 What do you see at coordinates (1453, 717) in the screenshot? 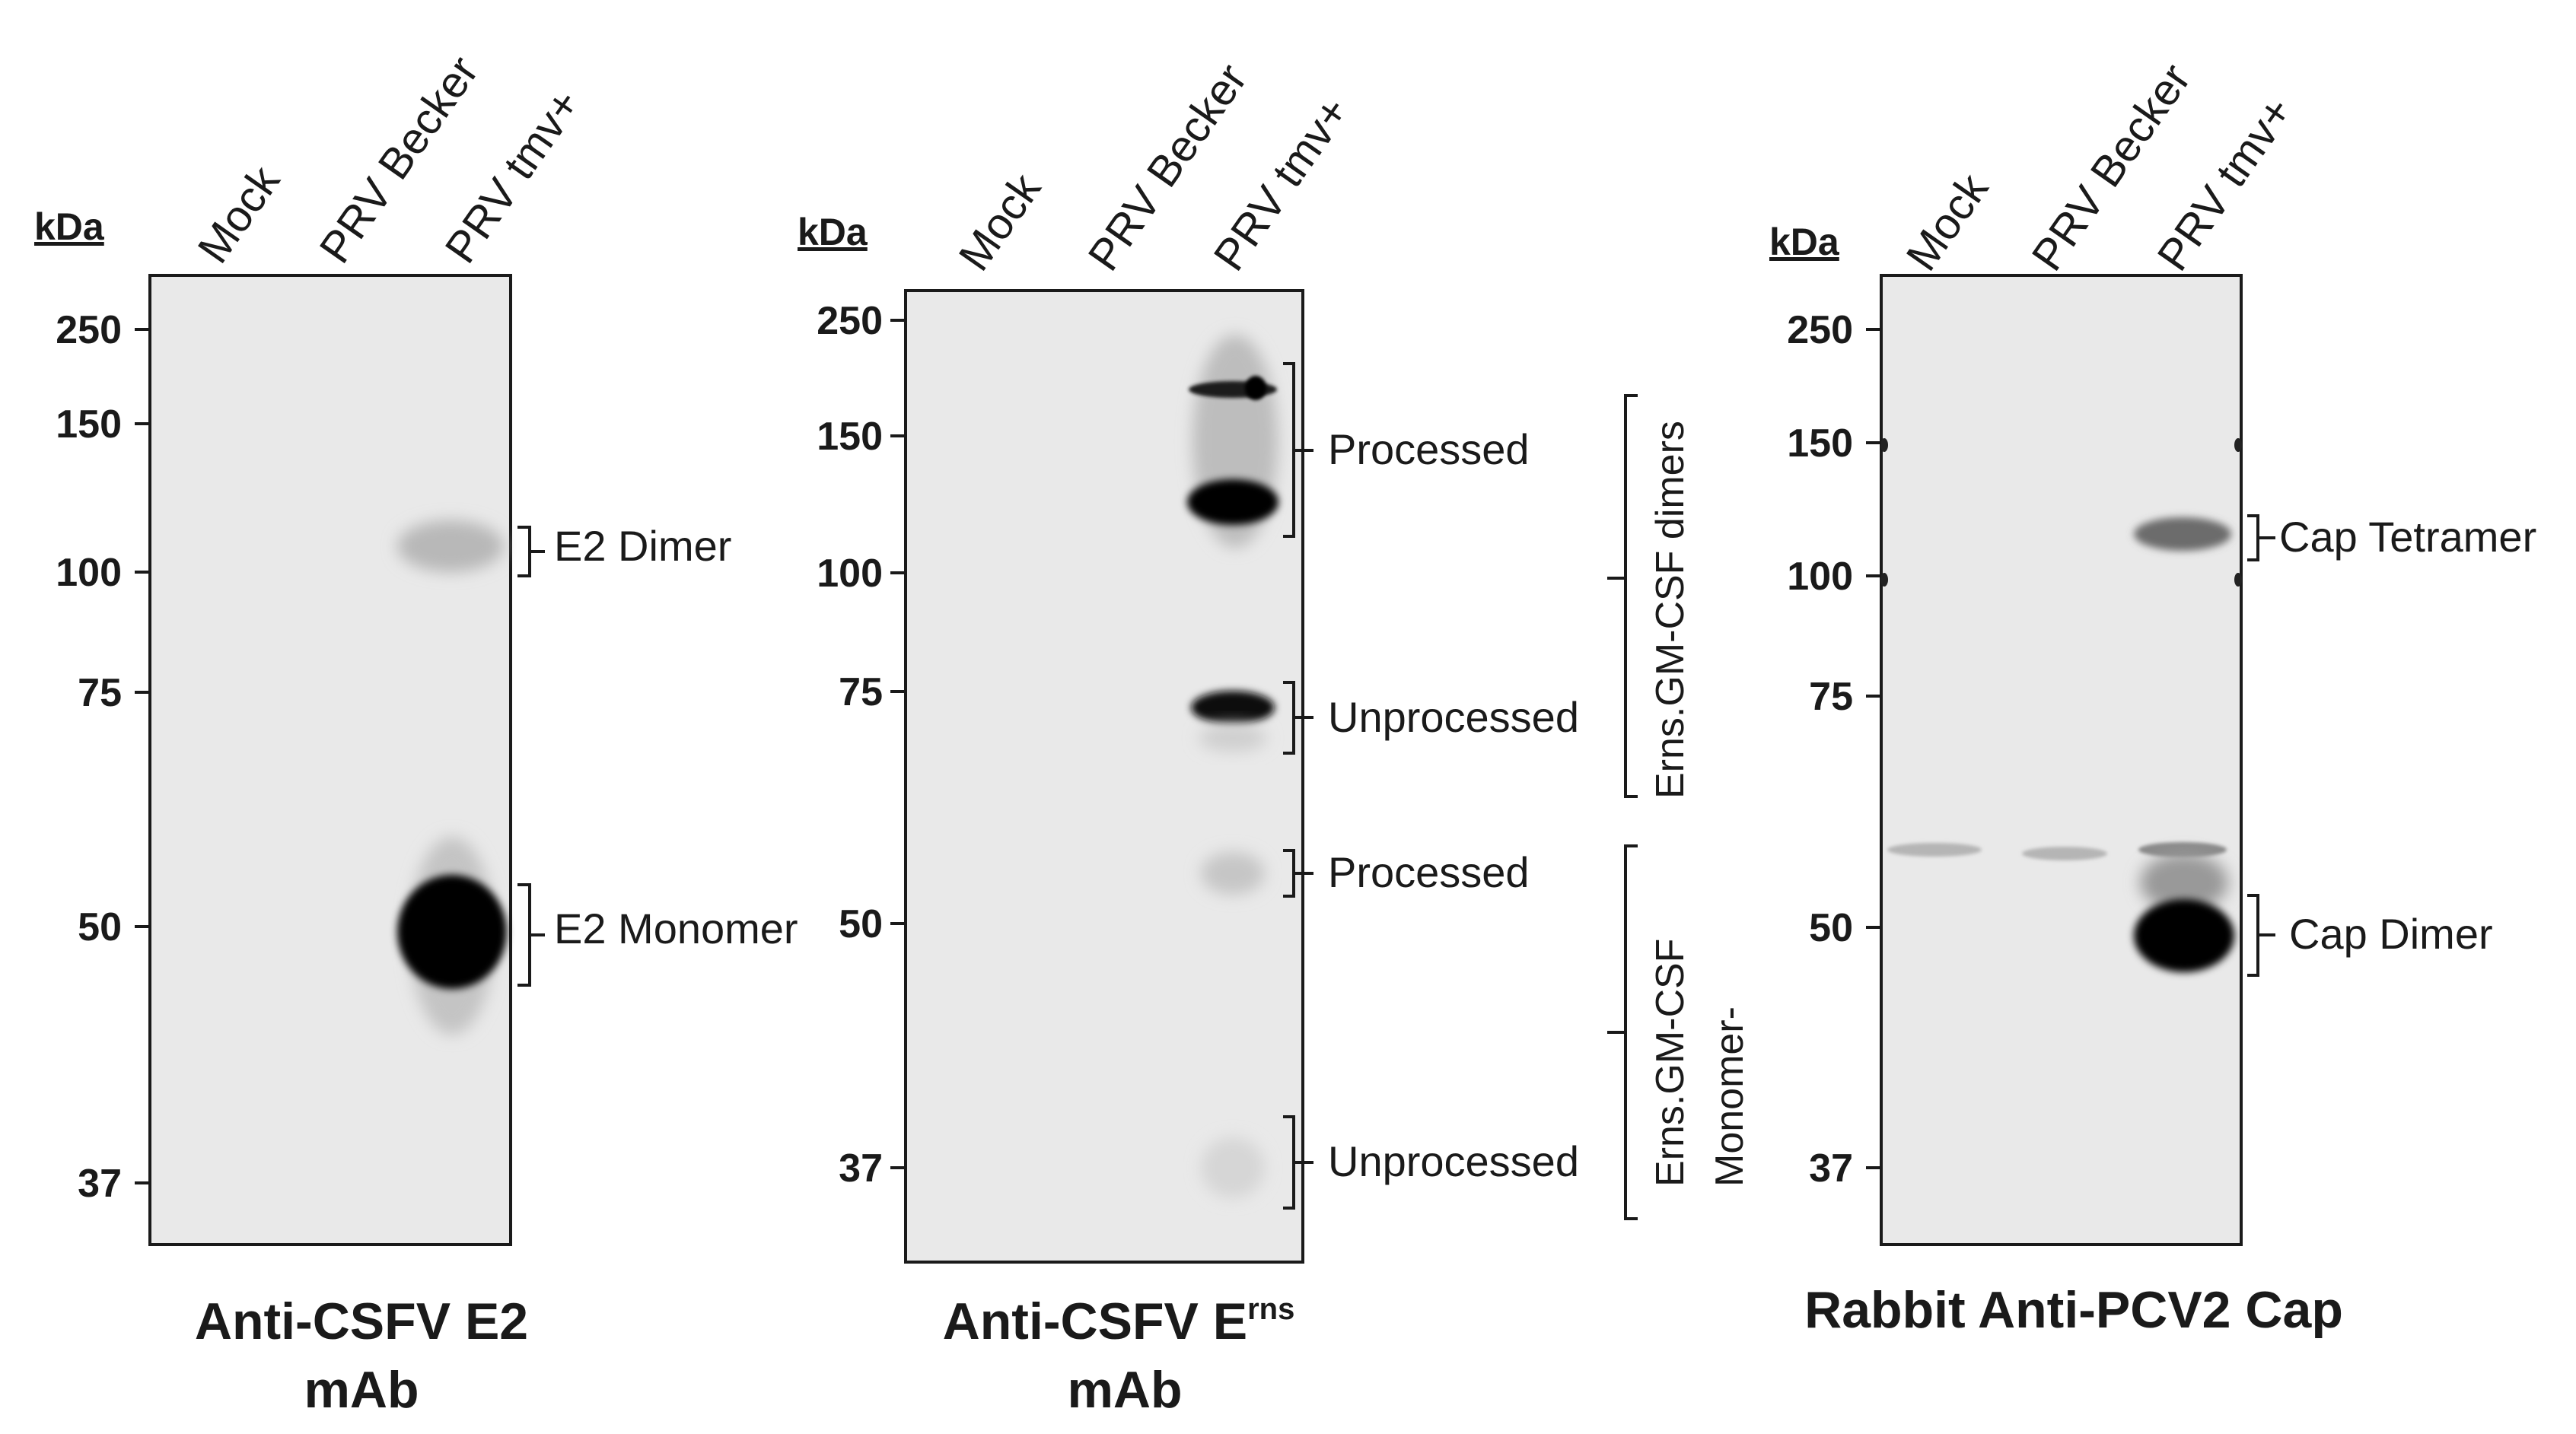
I see `band-label-unprocessed-dimer: Unprocessed` at bounding box center [1453, 717].